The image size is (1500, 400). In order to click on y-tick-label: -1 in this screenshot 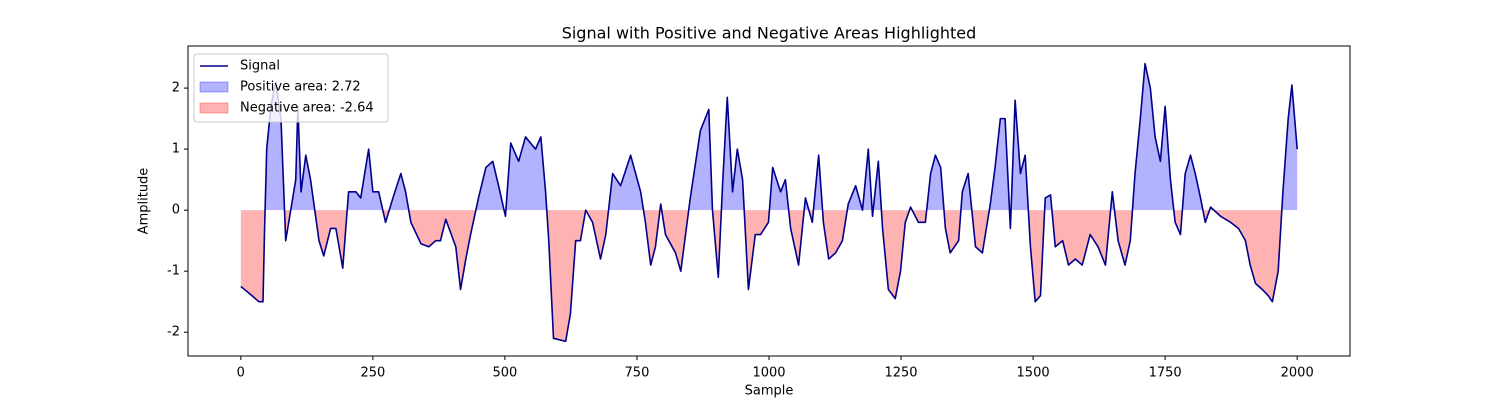, I will do `click(173, 271)`.